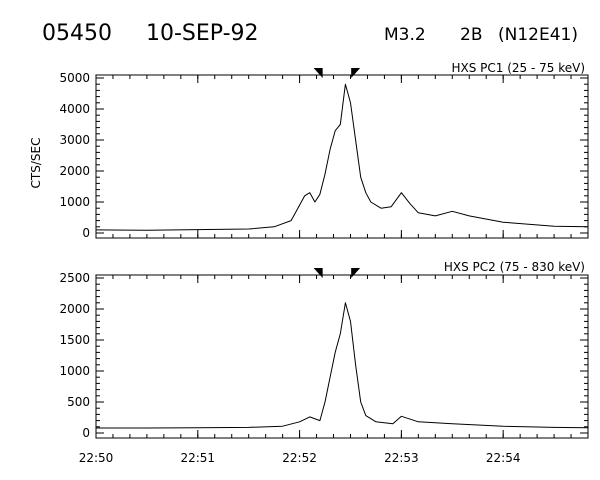 The height and width of the screenshot is (480, 600). Describe the element at coordinates (77, 33) in the screenshot. I see `header-event-id: 05450` at that location.